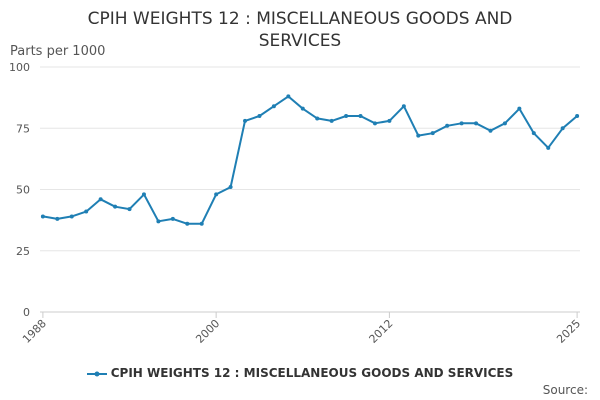 The width and height of the screenshot is (600, 400). I want to click on data-point-2000, so click(216, 194).